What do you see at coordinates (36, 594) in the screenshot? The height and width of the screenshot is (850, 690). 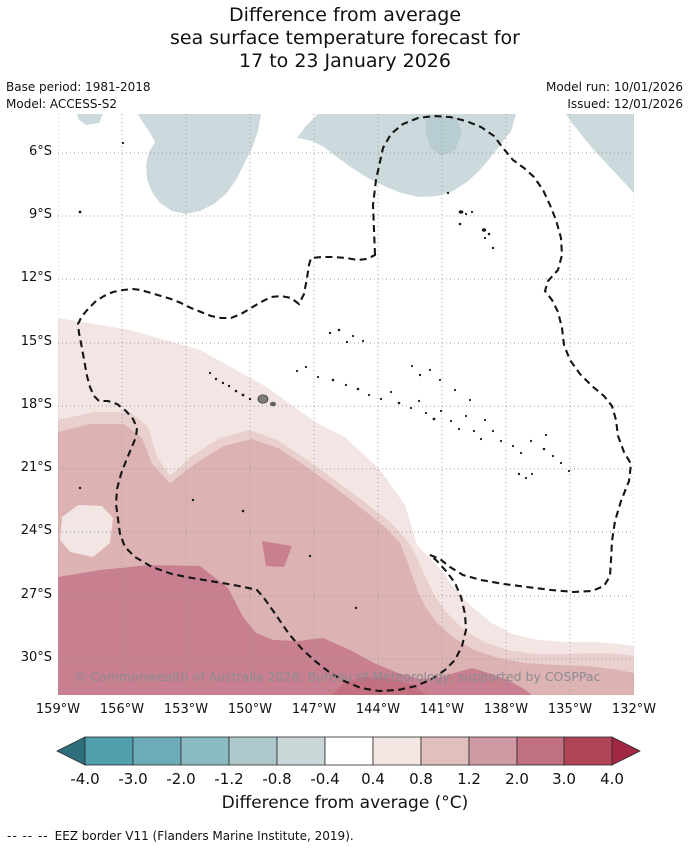 I see `y-tick-27s: 27°S` at bounding box center [36, 594].